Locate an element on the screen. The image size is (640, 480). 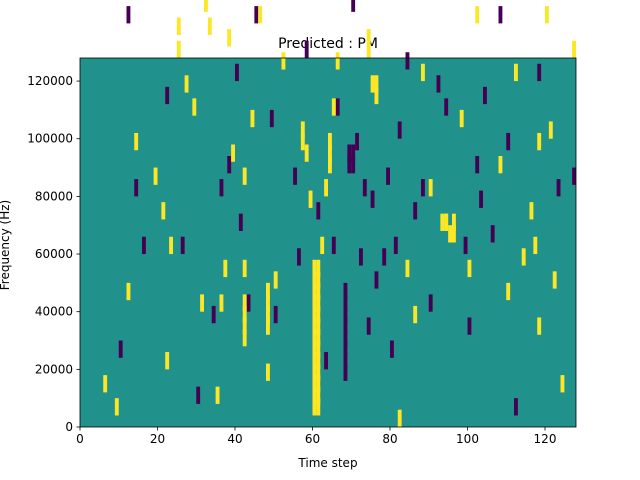
x-tick-label: 100 is located at coordinates (467, 439).